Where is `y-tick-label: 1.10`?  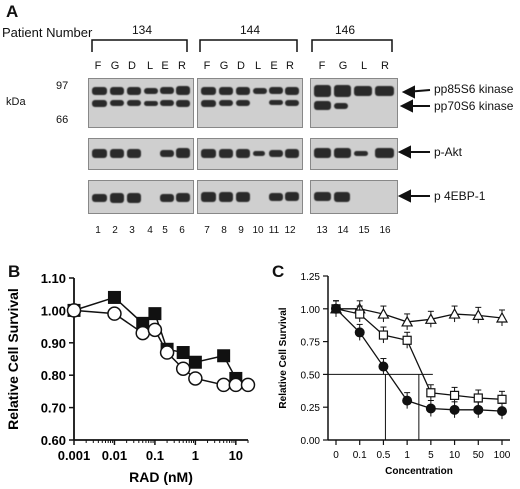
y-tick-label: 1.10 is located at coordinates (53, 278).